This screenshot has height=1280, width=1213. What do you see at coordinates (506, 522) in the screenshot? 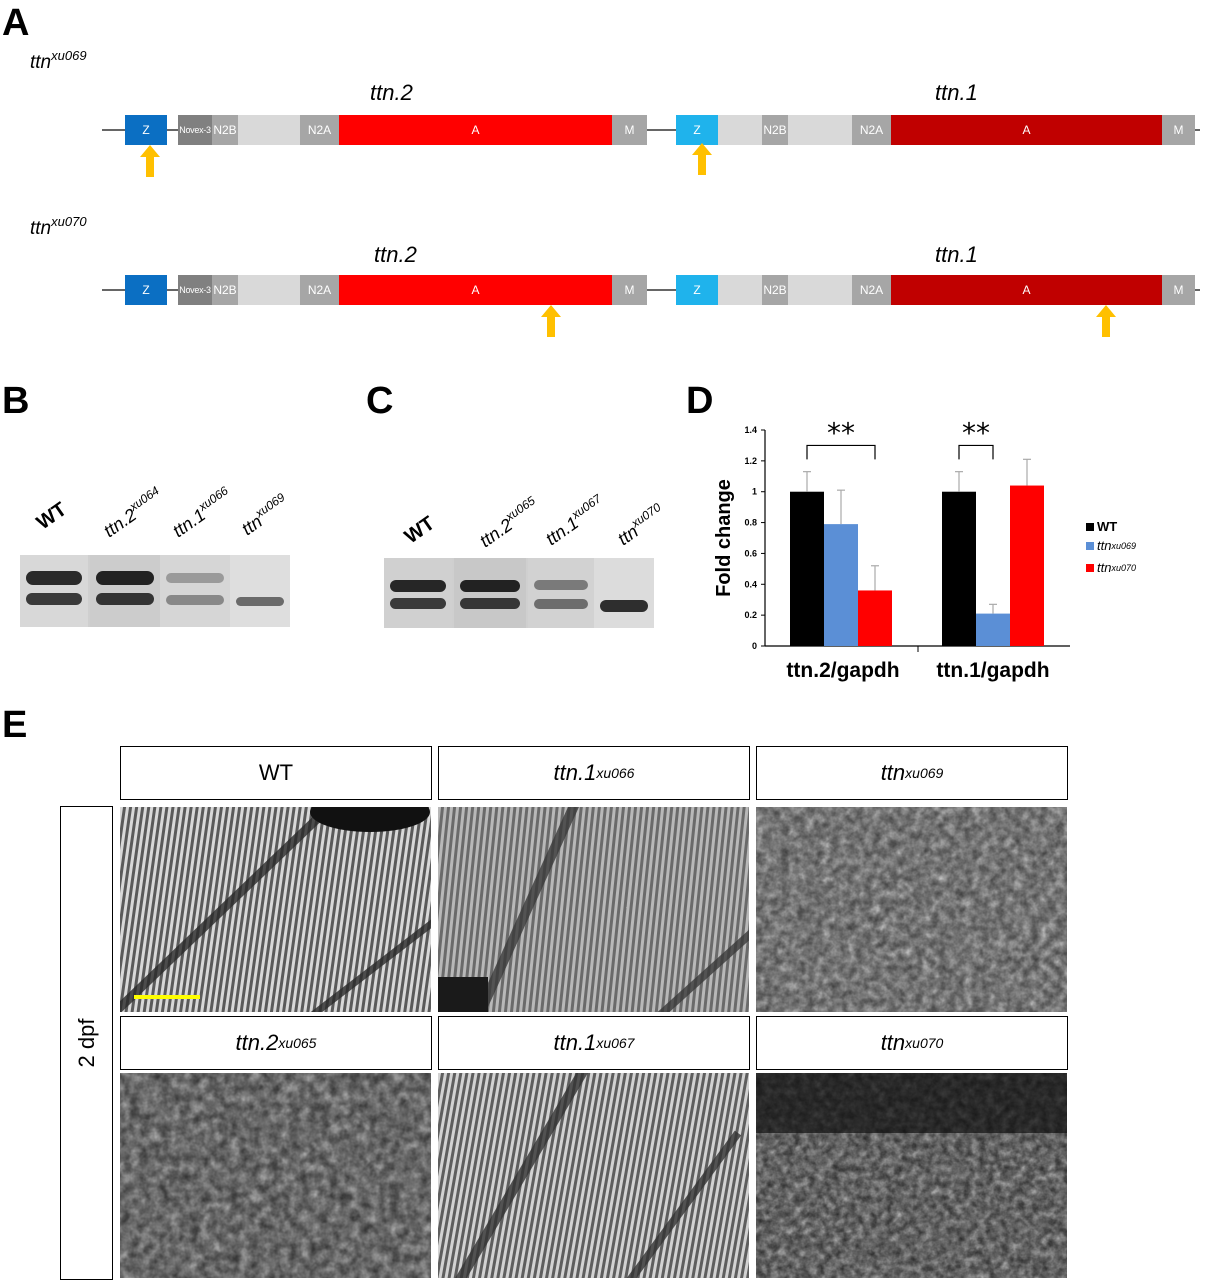
I see `gel-c-lane2-label: ttn.2xu065` at bounding box center [506, 522].